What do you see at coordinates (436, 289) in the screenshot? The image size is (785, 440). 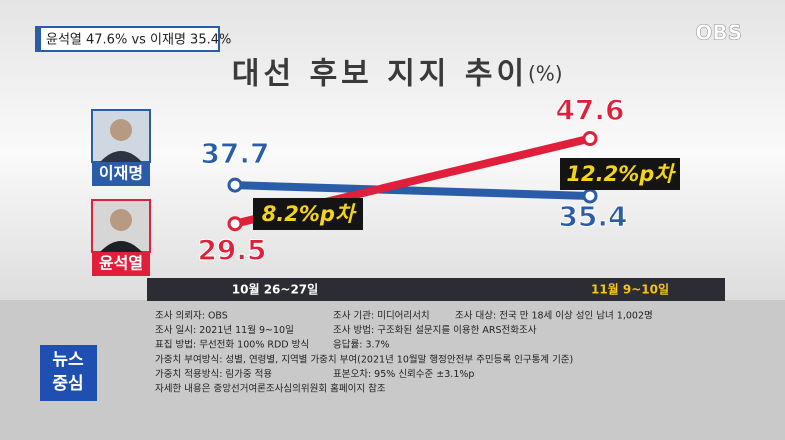 I see `category-bar` at bounding box center [436, 289].